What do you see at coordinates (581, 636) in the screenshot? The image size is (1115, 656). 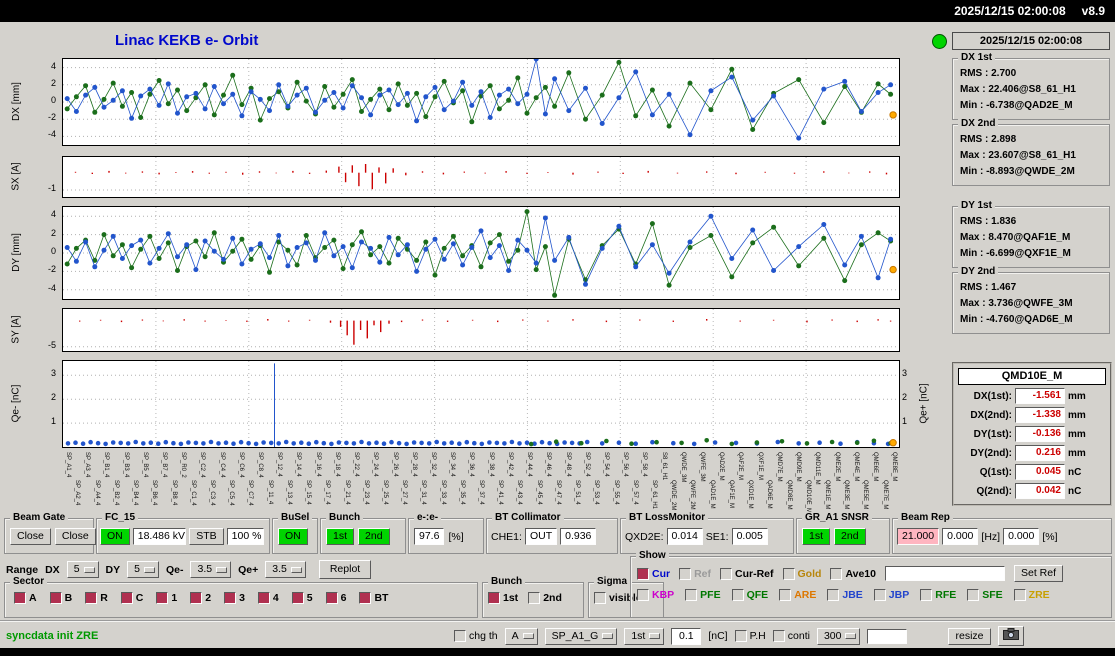 I see `monitor-select: SP_A1_G` at bounding box center [581, 636].